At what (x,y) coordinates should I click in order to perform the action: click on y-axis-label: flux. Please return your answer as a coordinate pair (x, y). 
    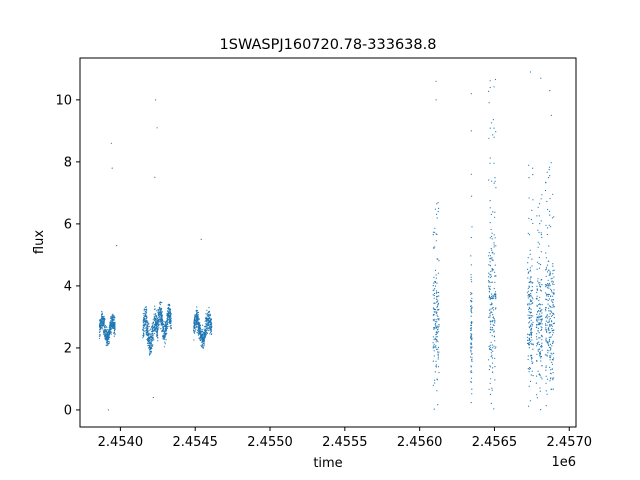
    Looking at the image, I should click on (39, 242).